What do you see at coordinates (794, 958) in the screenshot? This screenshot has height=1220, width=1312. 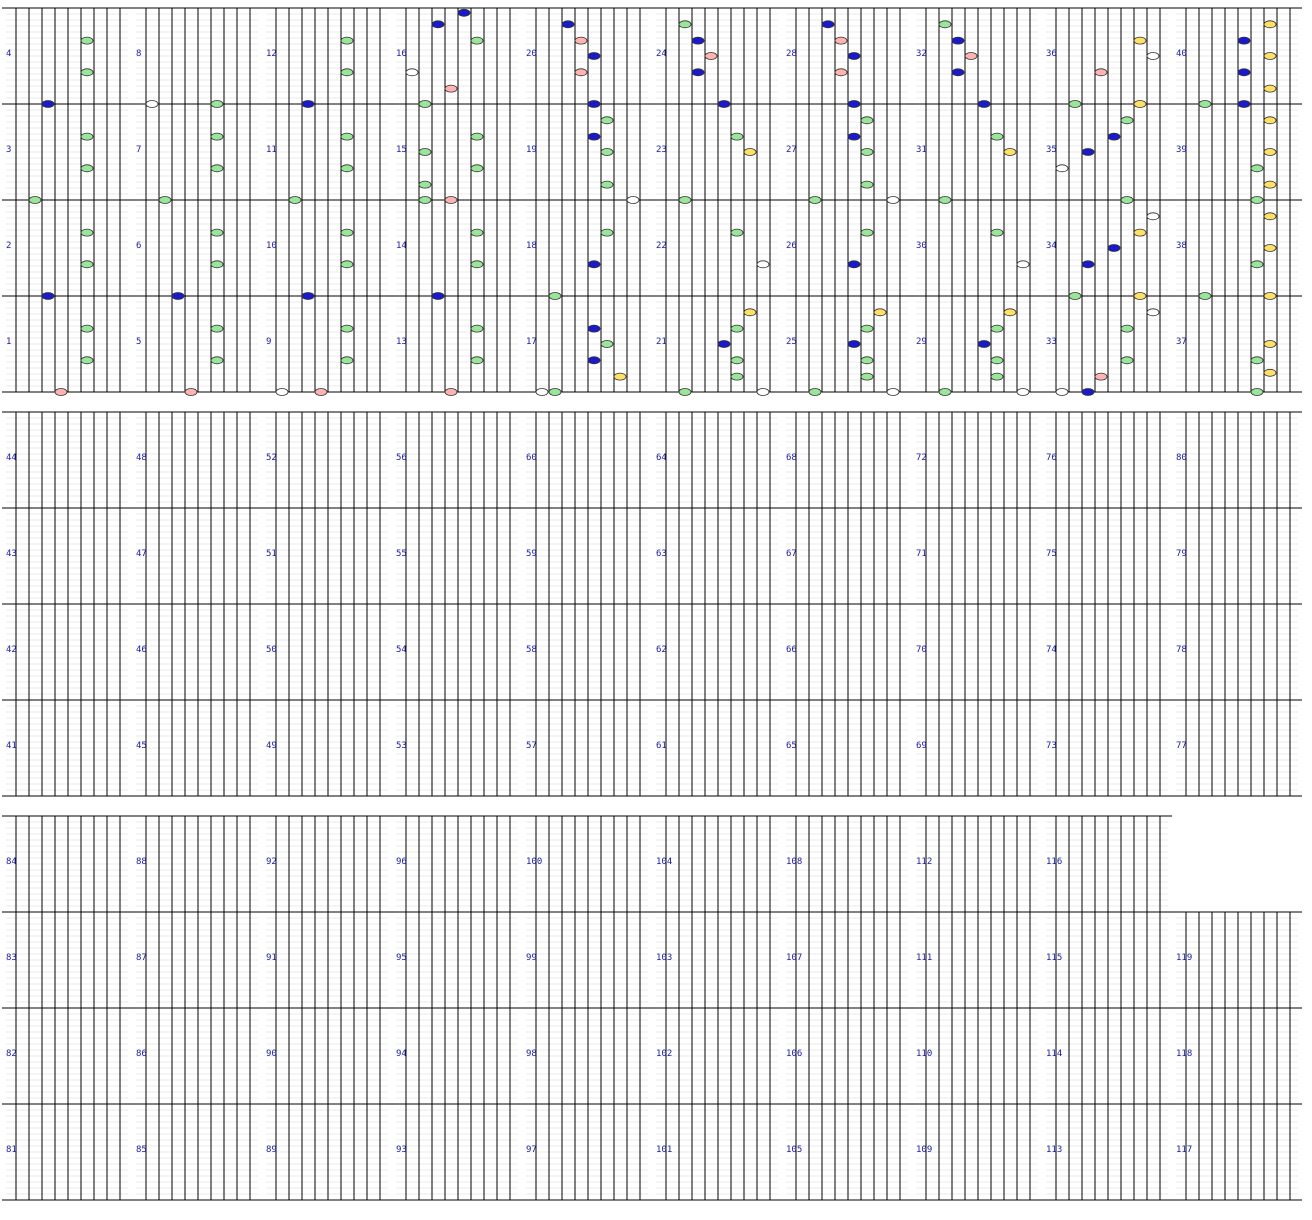 I see `measure-number: 107` at bounding box center [794, 958].